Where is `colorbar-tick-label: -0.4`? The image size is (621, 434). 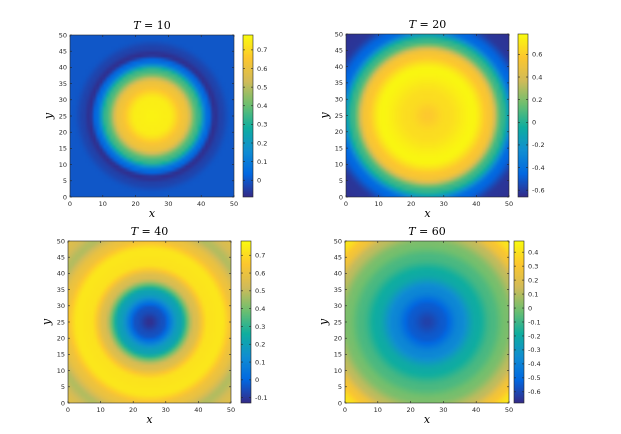 colorbar-tick-label: -0.4 is located at coordinates (534, 364).